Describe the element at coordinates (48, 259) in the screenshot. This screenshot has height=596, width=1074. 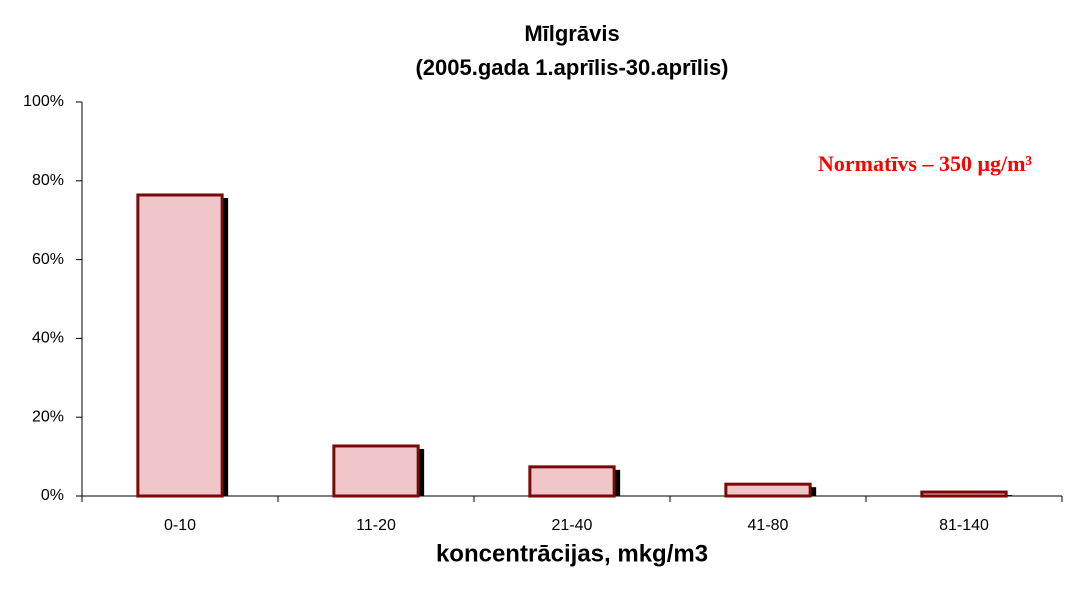
I see `y-tick-label: 60%` at that location.